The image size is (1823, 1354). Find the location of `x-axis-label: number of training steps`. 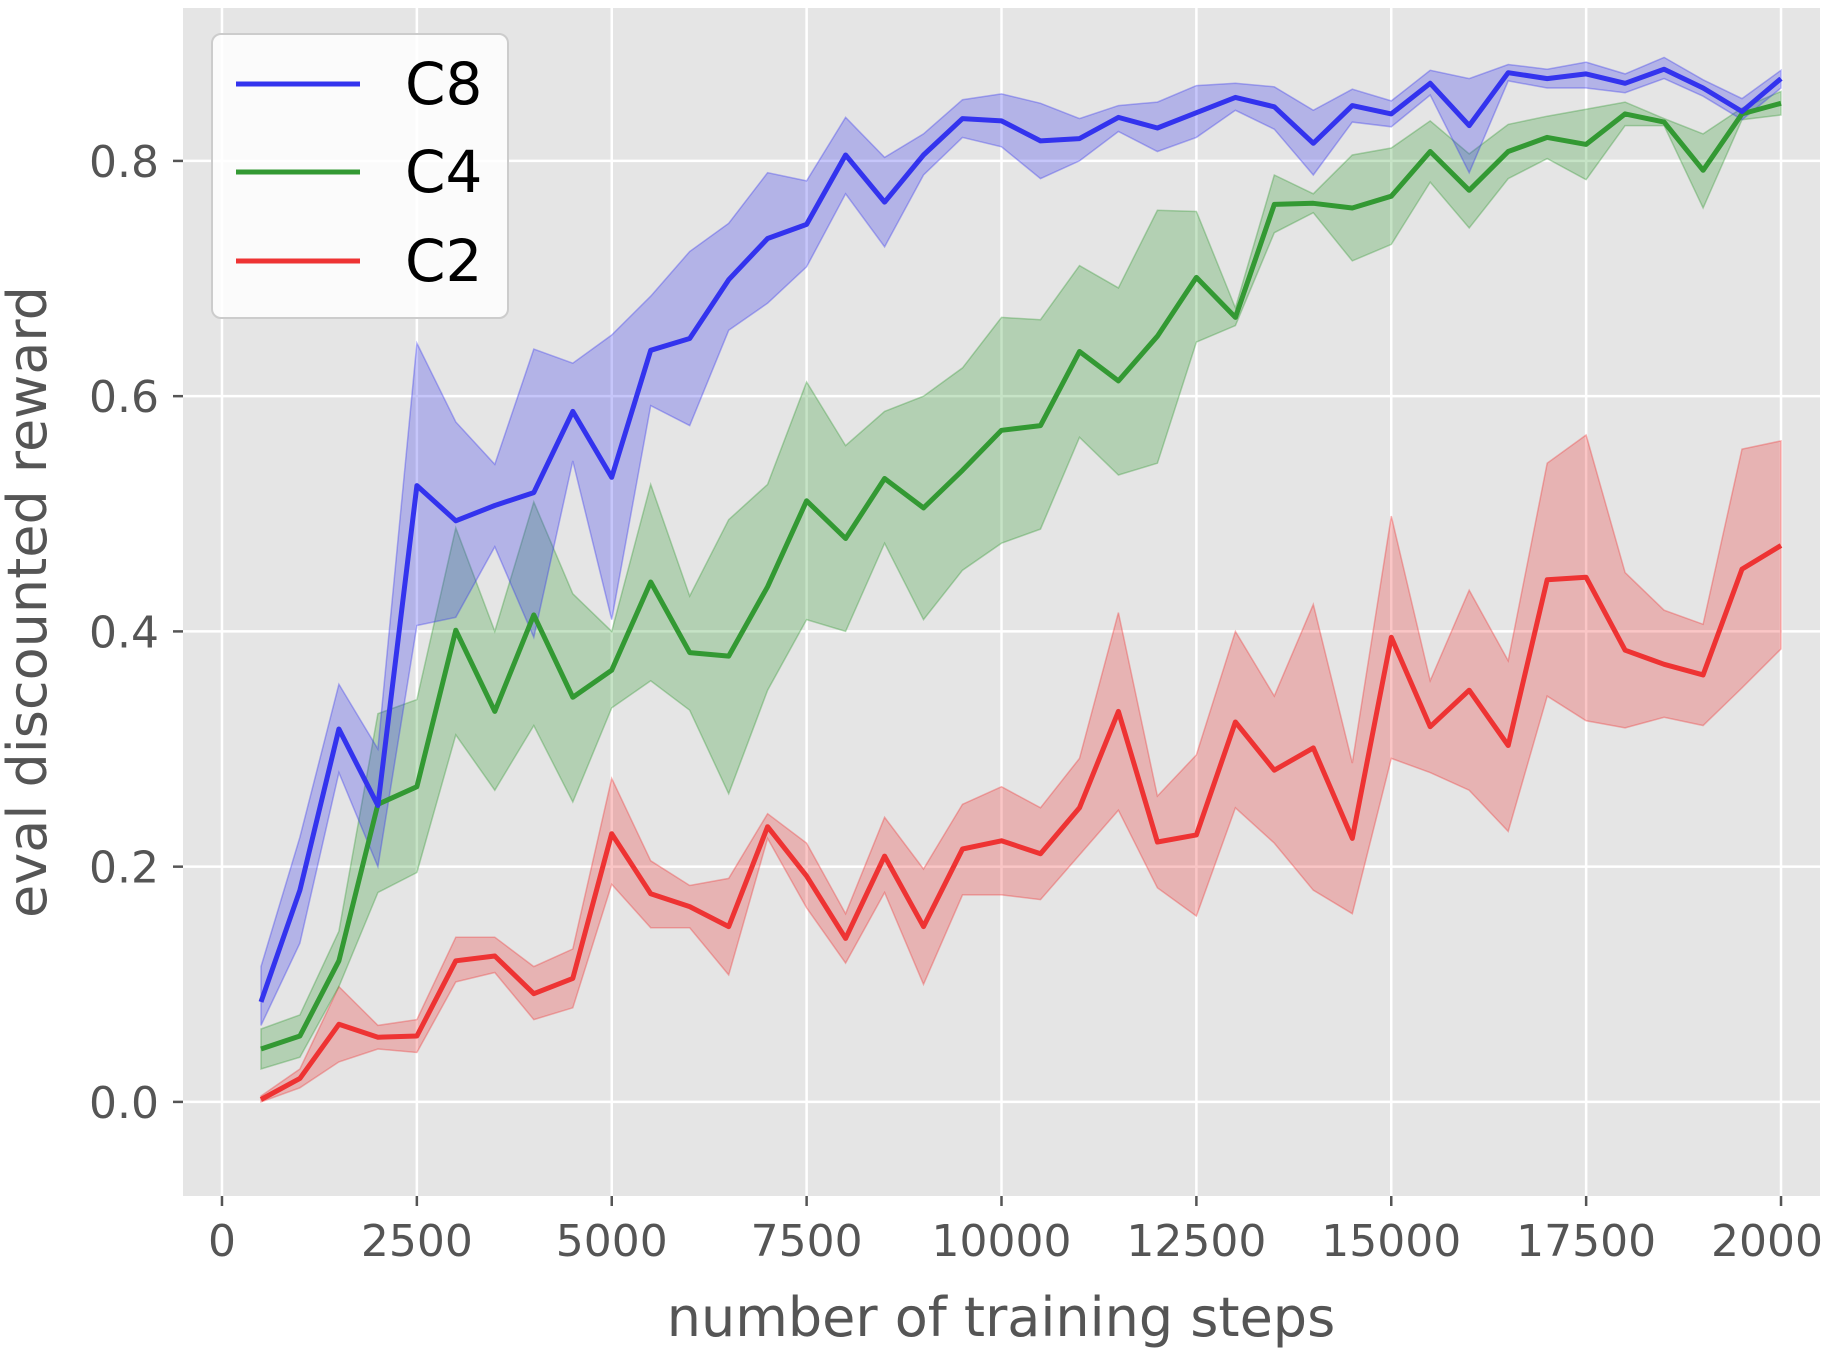

x-axis-label: number of training steps is located at coordinates (1001, 1317).